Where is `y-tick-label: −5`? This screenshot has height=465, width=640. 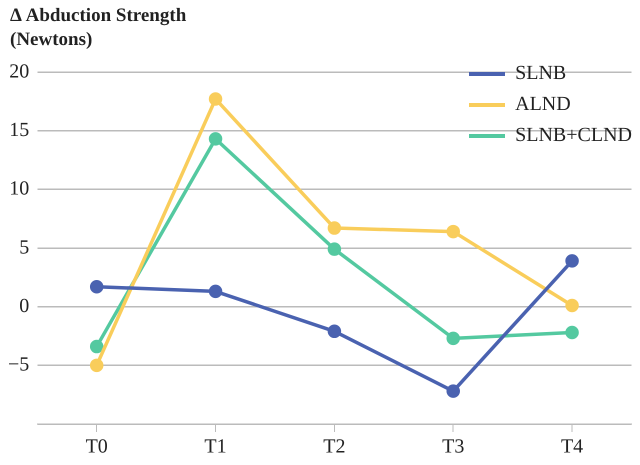
y-tick-label: −5 is located at coordinates (19, 365).